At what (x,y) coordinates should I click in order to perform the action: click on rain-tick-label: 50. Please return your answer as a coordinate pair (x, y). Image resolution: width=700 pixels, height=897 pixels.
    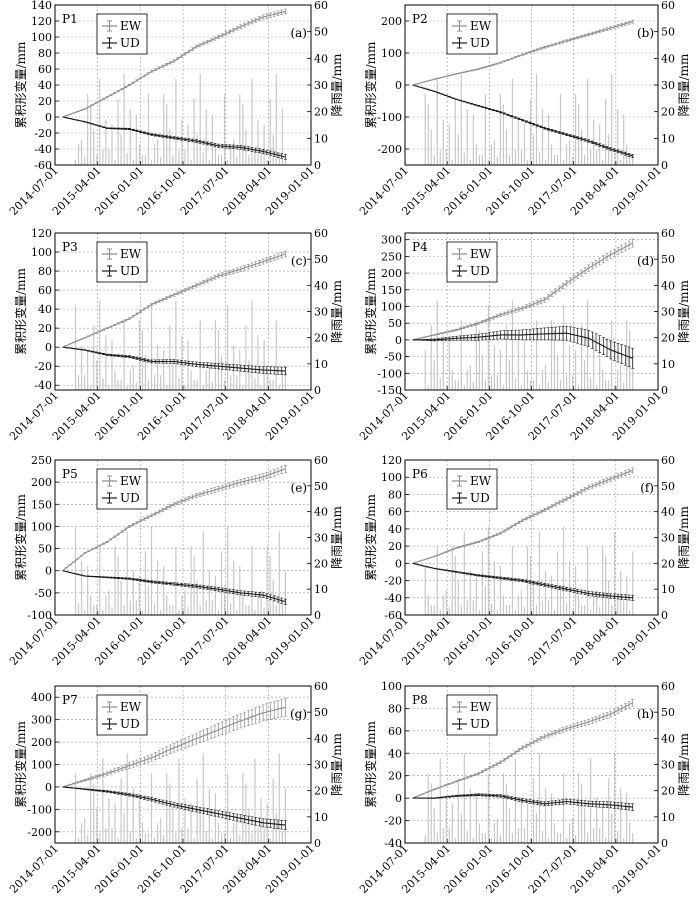
    Looking at the image, I should click on (321, 259).